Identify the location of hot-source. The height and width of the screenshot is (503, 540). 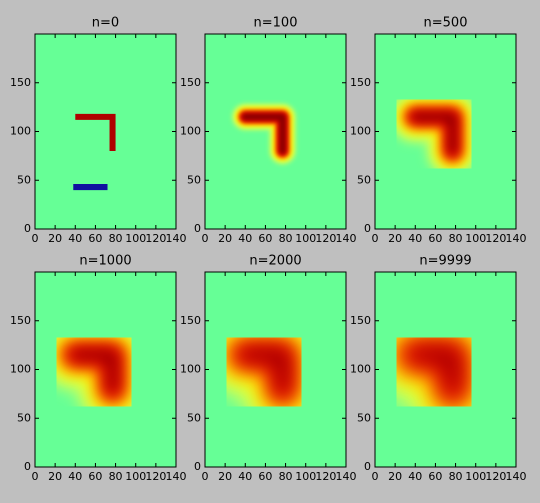
(95, 132).